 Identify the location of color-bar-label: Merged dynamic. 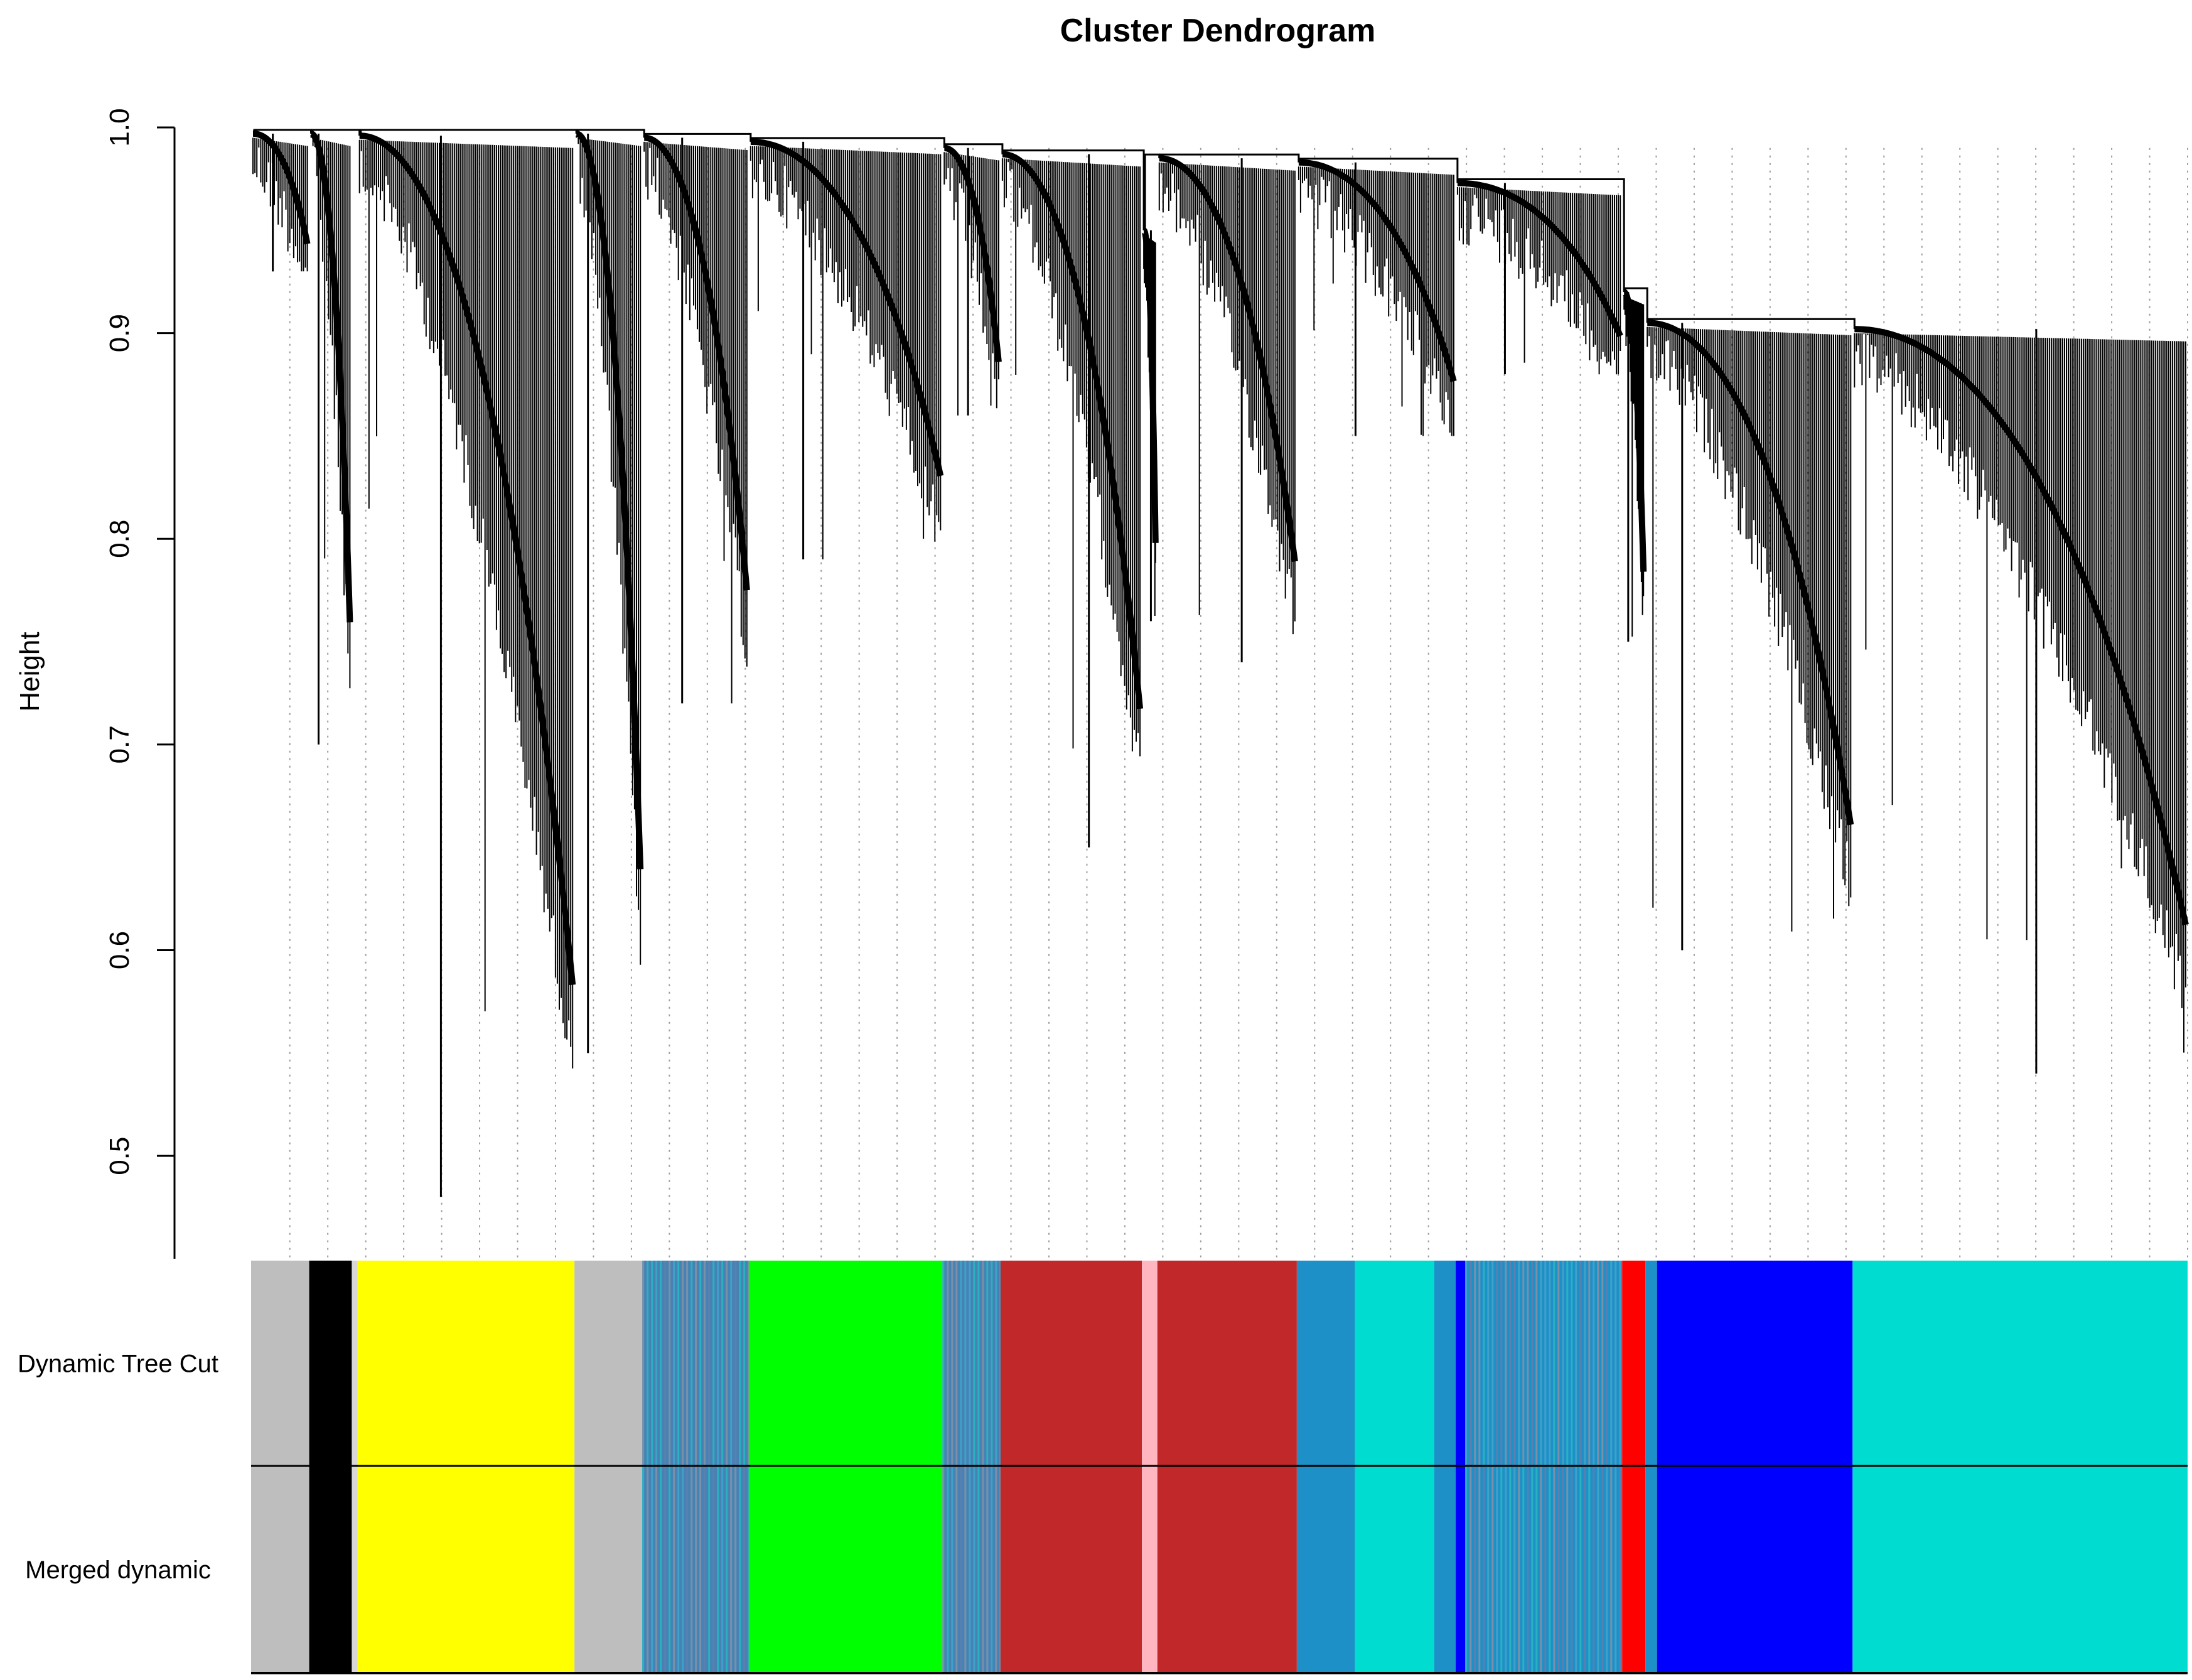
(118, 1570).